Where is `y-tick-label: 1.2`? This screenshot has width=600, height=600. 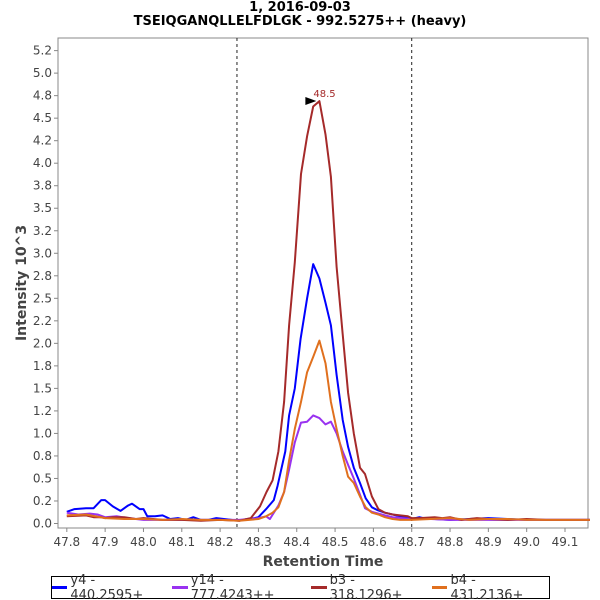
y-tick-label: 1.2 is located at coordinates (42, 411).